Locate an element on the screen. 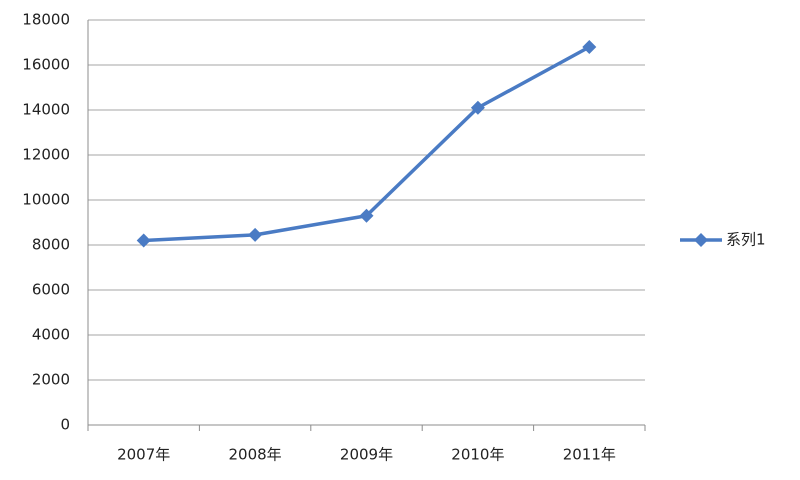  x-tick-label: 2008年 is located at coordinates (255, 455).